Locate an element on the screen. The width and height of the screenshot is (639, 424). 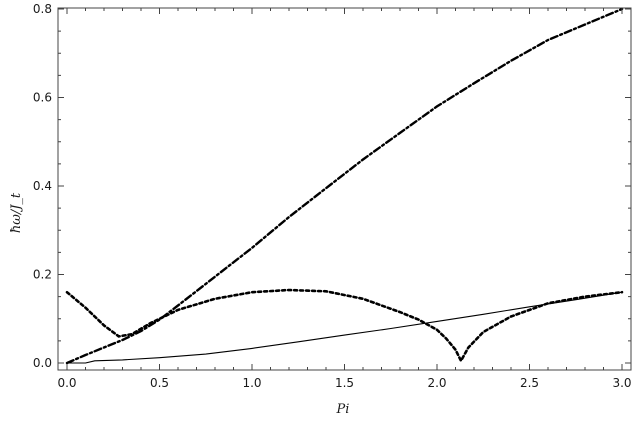
y-tick-label: 0.6 is located at coordinates (42, 98).